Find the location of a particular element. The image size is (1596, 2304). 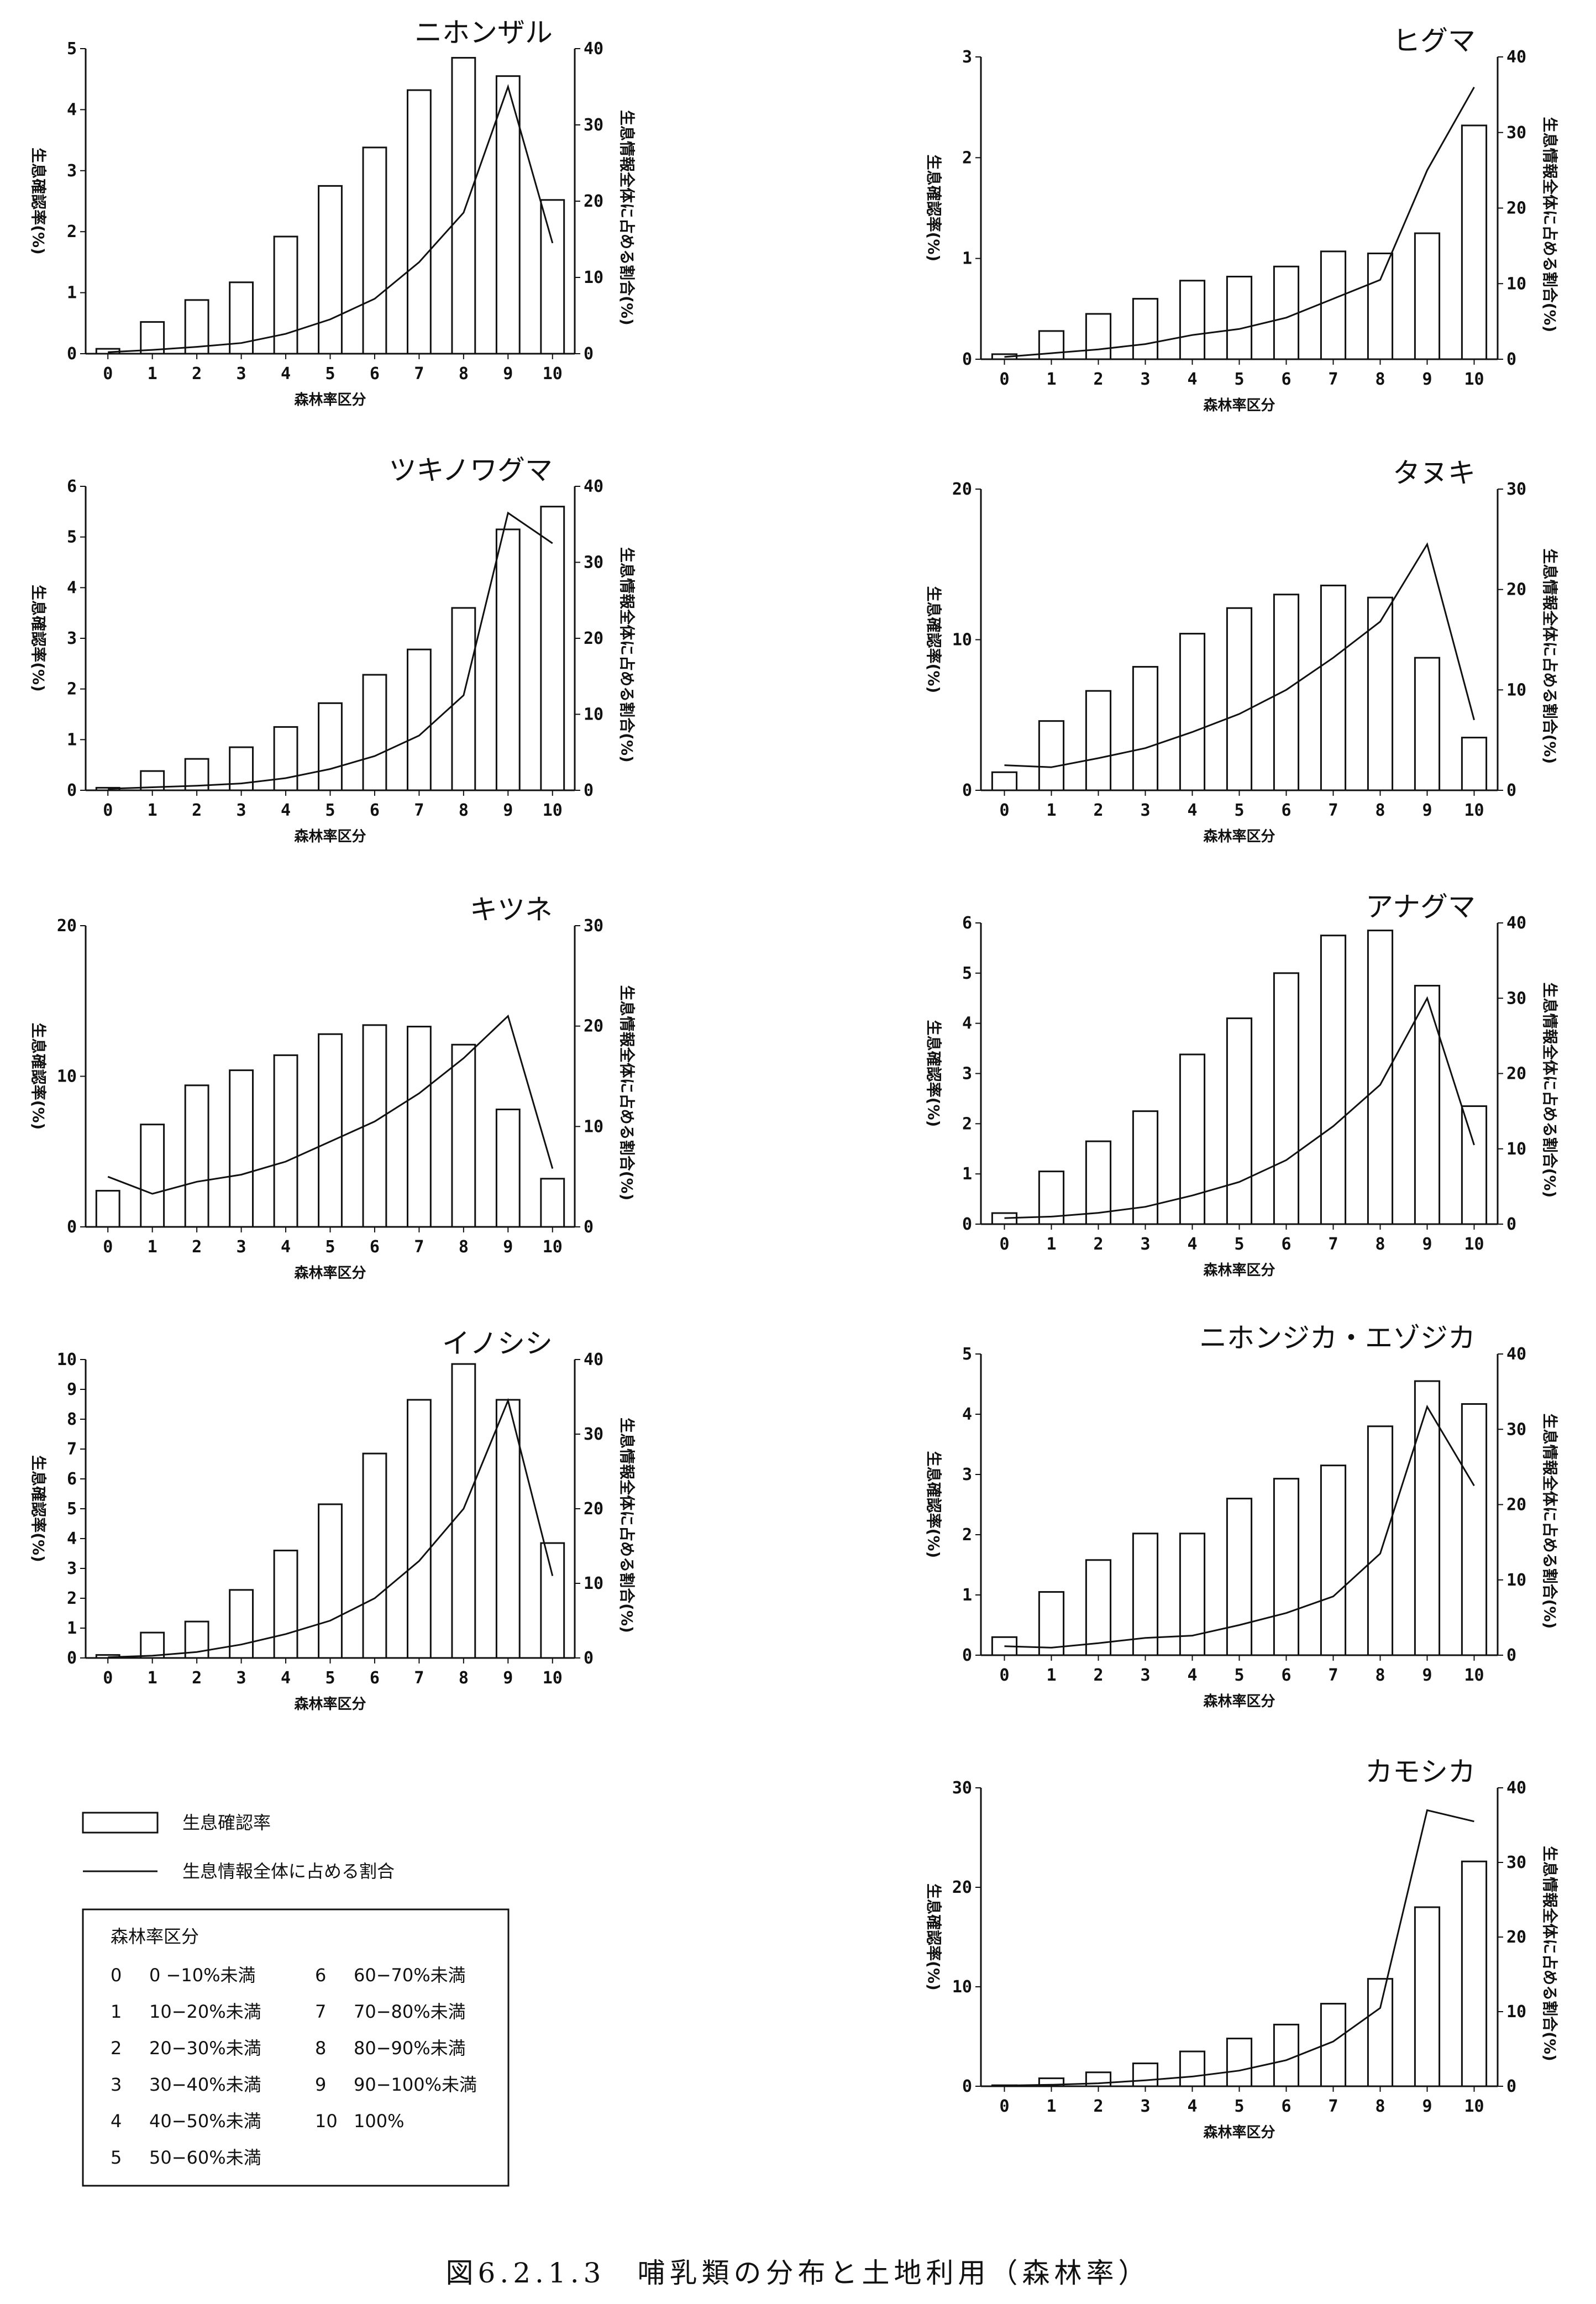

share-line is located at coordinates (1239, 1948).